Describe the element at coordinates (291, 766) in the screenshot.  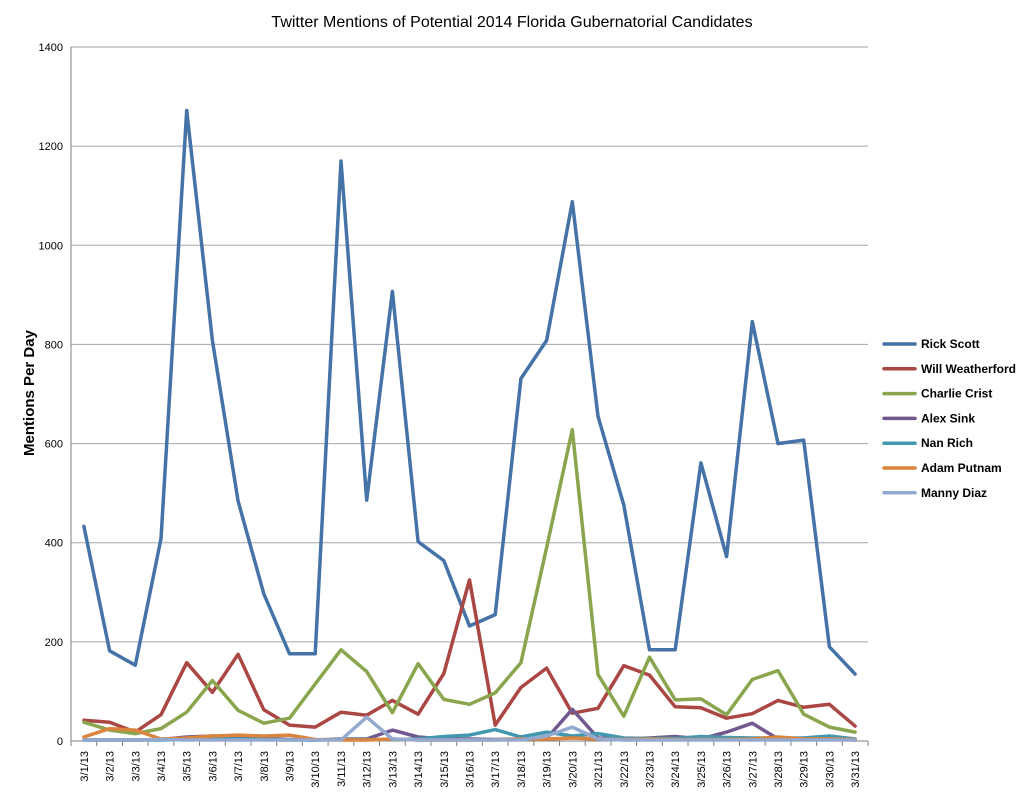
I see `x-tick-label: 3/9/13` at that location.